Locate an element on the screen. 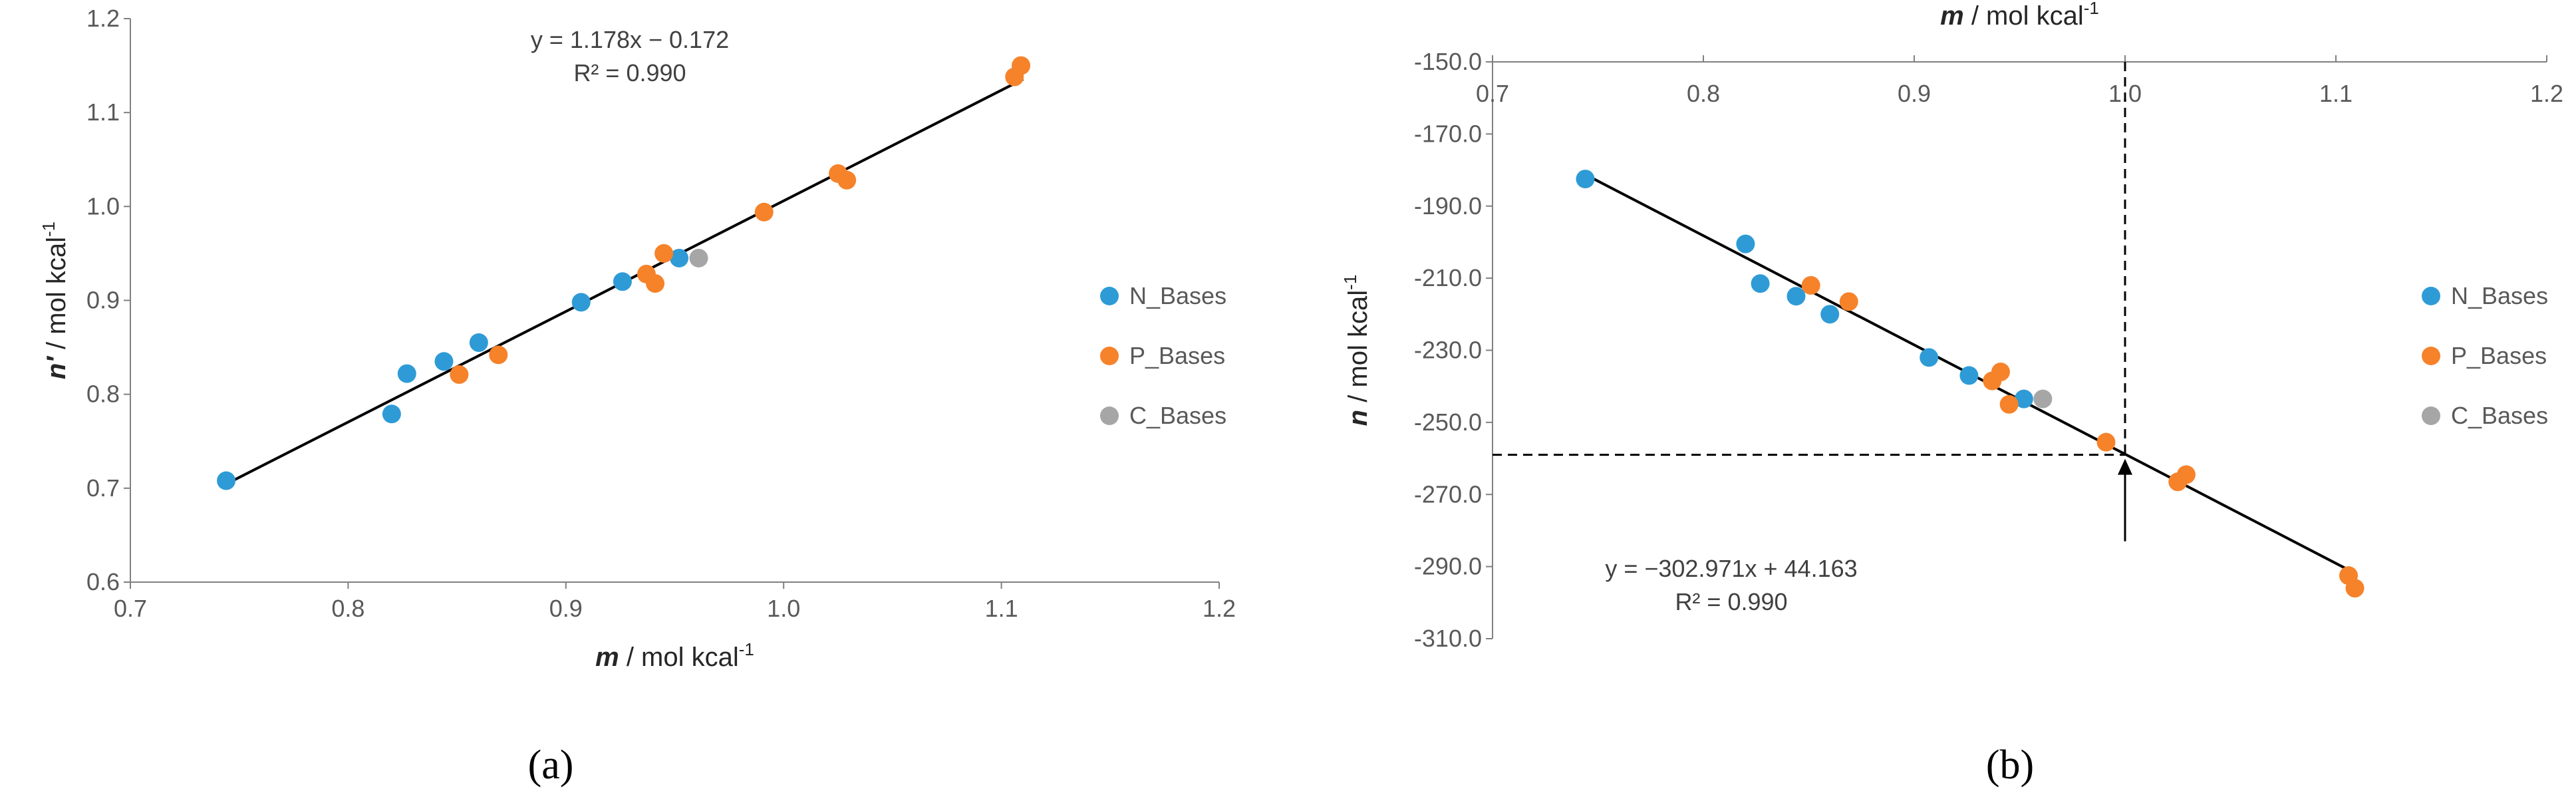 The height and width of the screenshot is (799, 2576). y-tick-label: -150.0 is located at coordinates (1448, 61).